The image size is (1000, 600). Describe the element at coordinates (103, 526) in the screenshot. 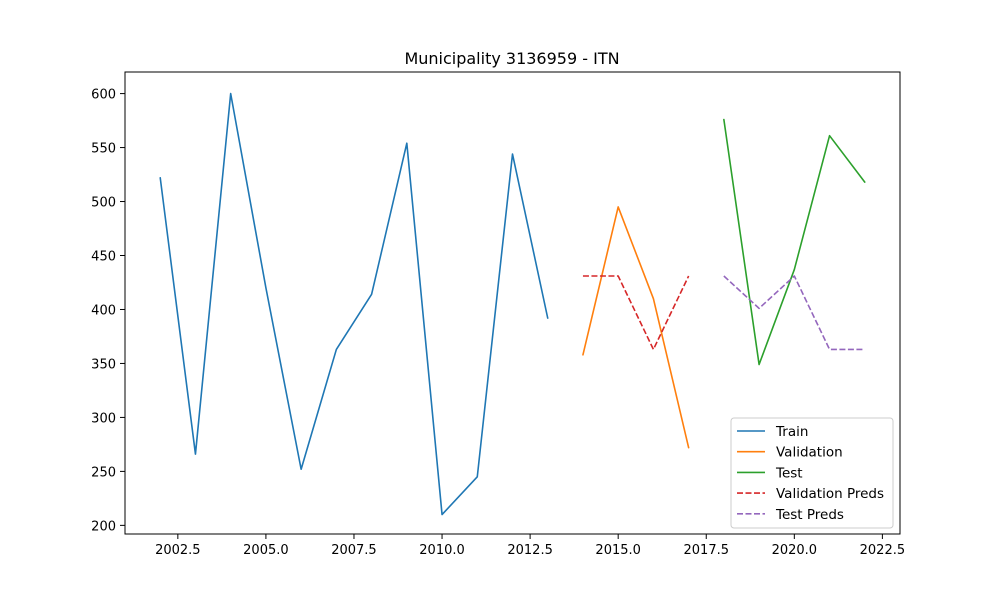

I see `y-tick-label: 200` at that location.